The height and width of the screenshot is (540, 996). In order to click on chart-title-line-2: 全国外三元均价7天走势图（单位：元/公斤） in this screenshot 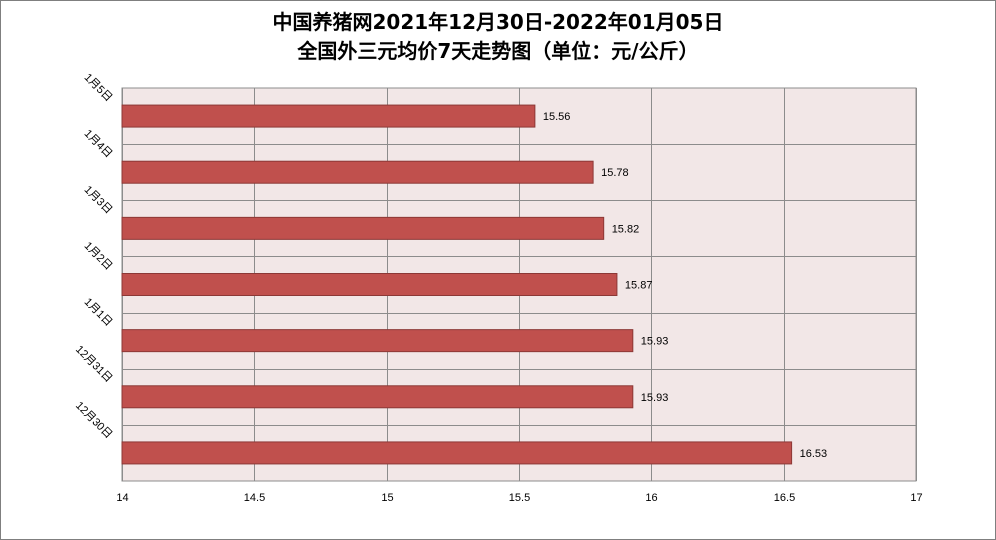, I will do `click(498, 51)`.